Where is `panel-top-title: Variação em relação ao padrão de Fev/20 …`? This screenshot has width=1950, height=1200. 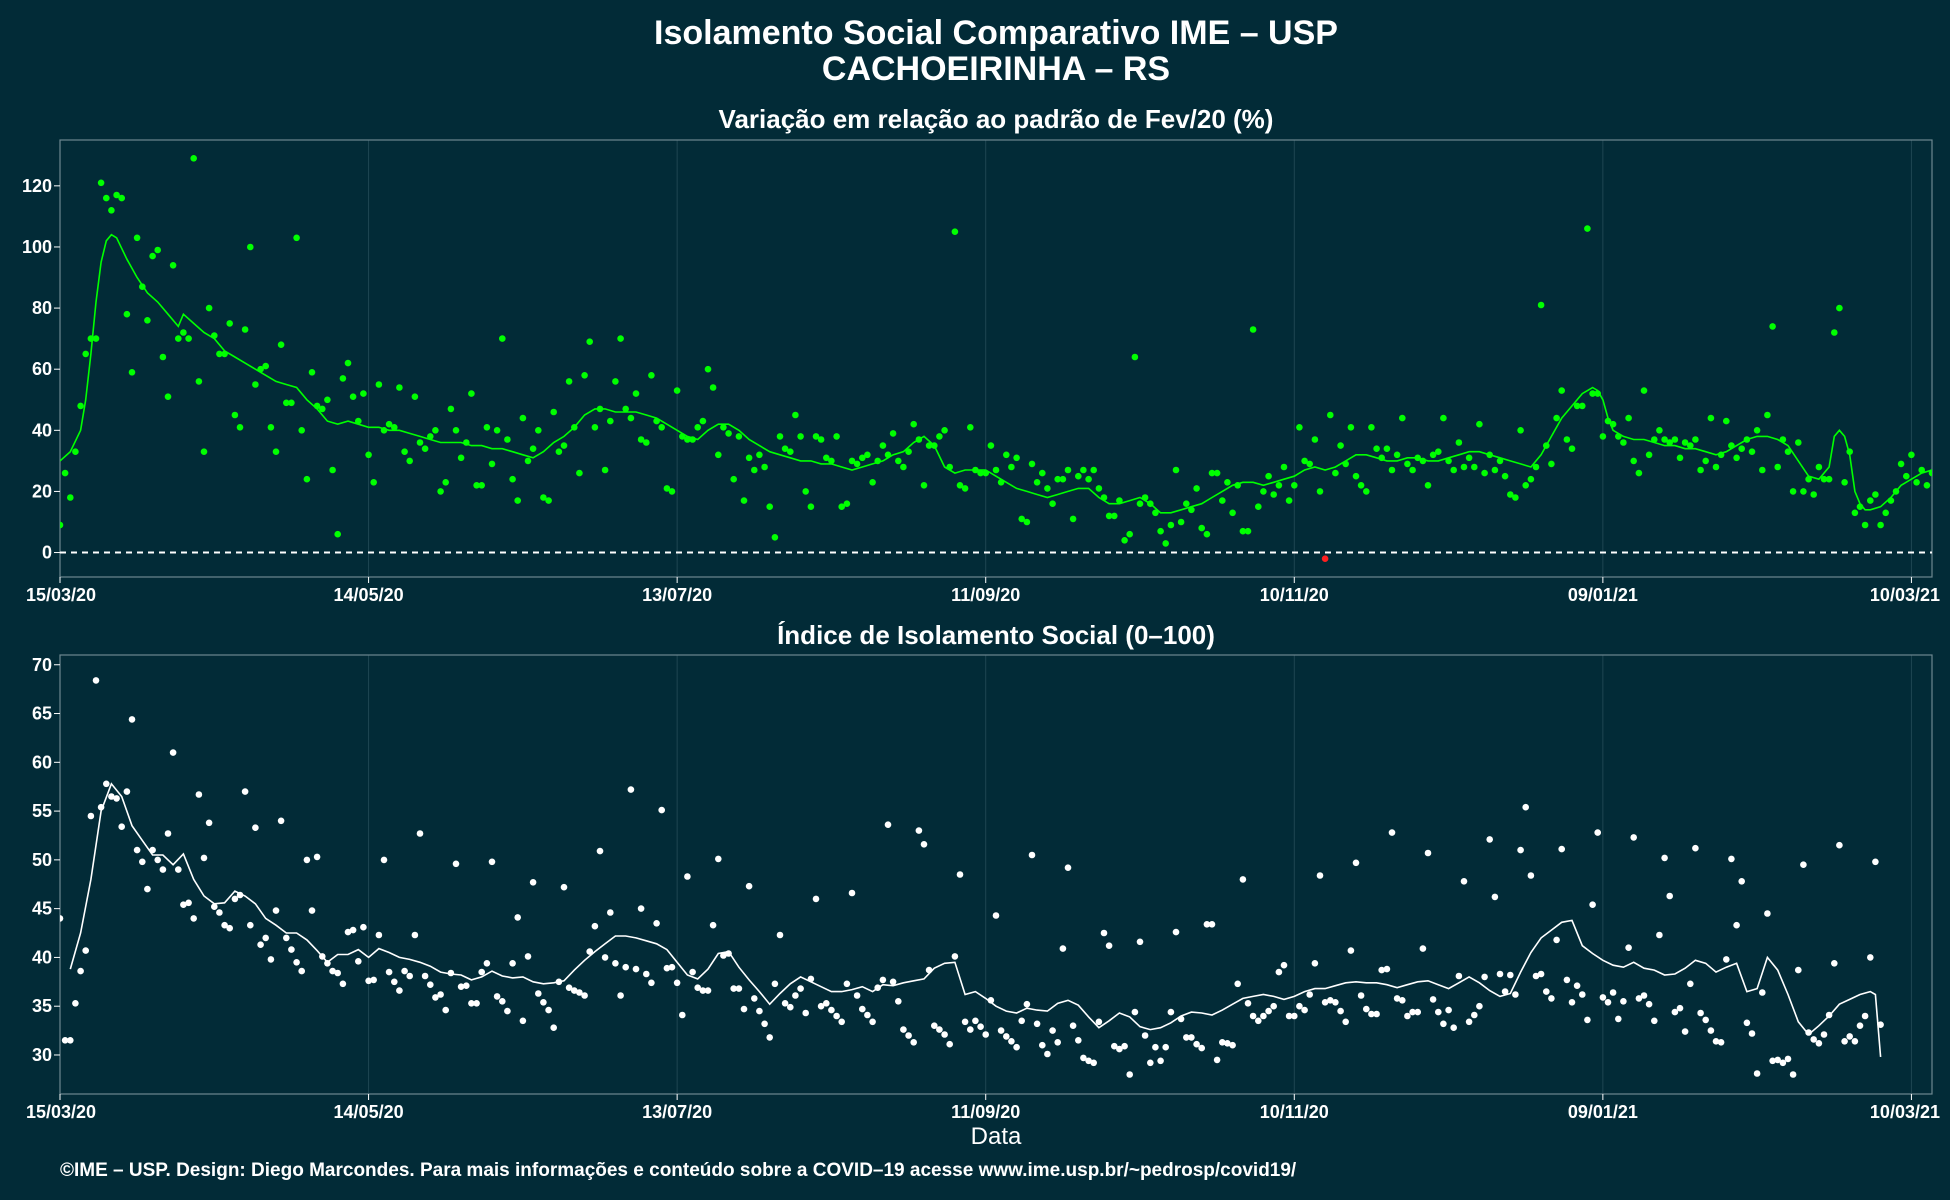 panel-top-title: Variação em relação ao padrão de Fev/20 … is located at coordinates (996, 119).